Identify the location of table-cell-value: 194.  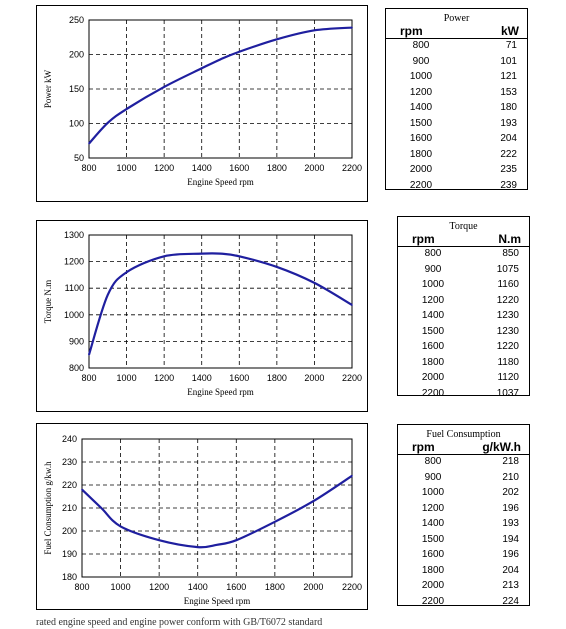
(510, 539).